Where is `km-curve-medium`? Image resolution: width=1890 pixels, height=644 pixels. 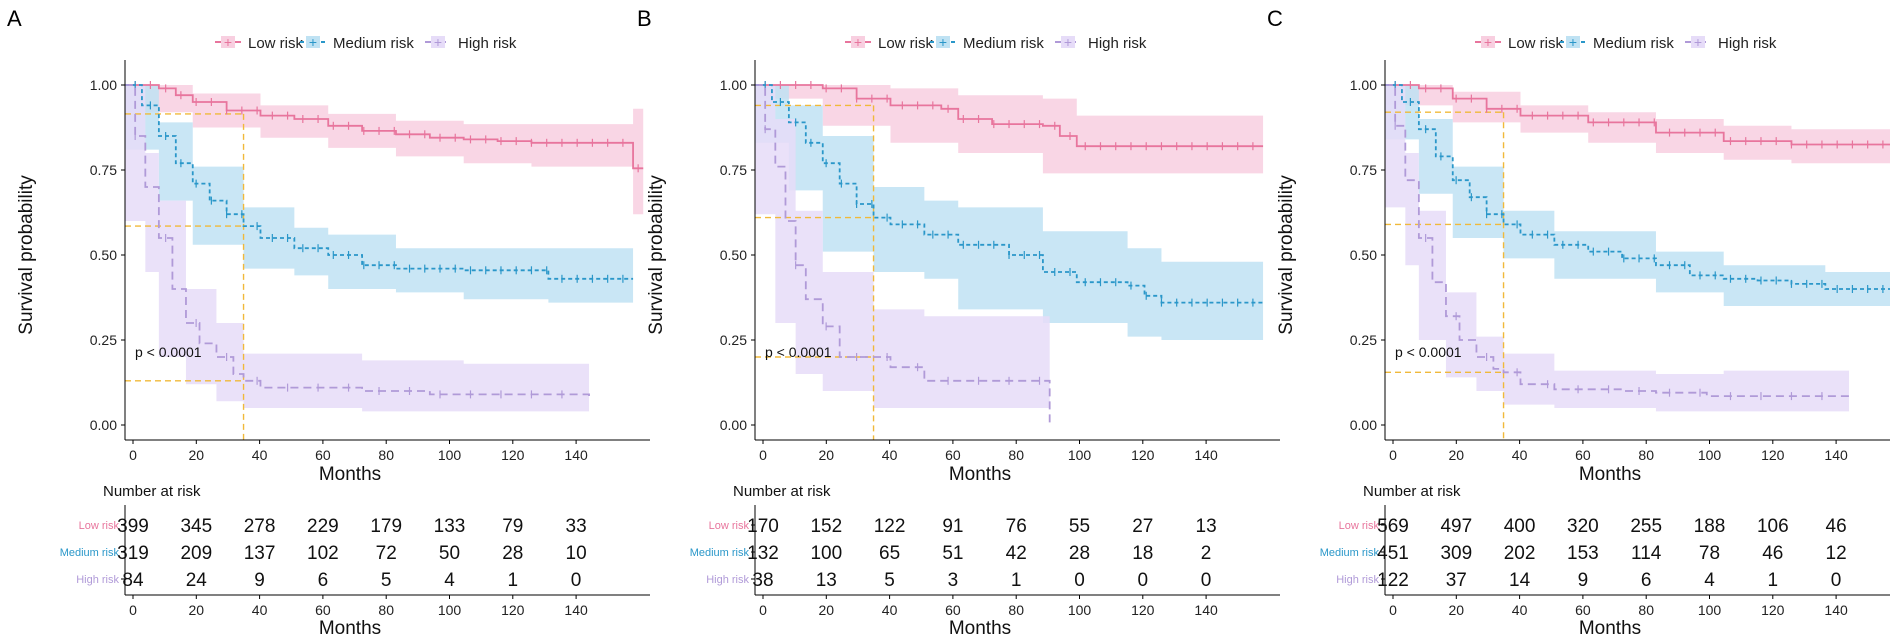 km-curve-medium is located at coordinates (1009, 194).